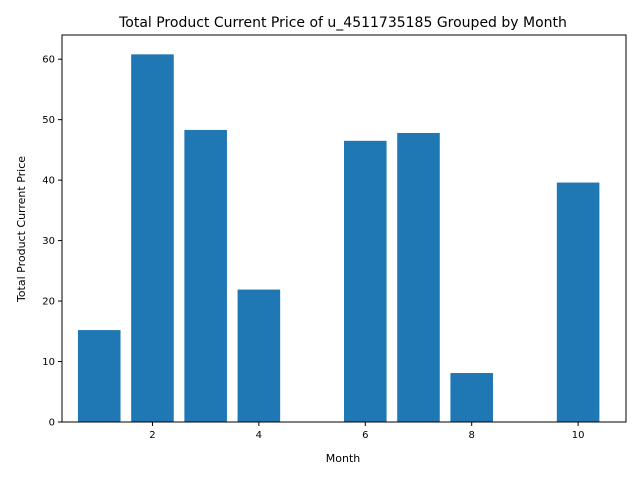 The height and width of the screenshot is (480, 640). What do you see at coordinates (472, 435) in the screenshot?
I see `x-tick-label: 8` at bounding box center [472, 435].